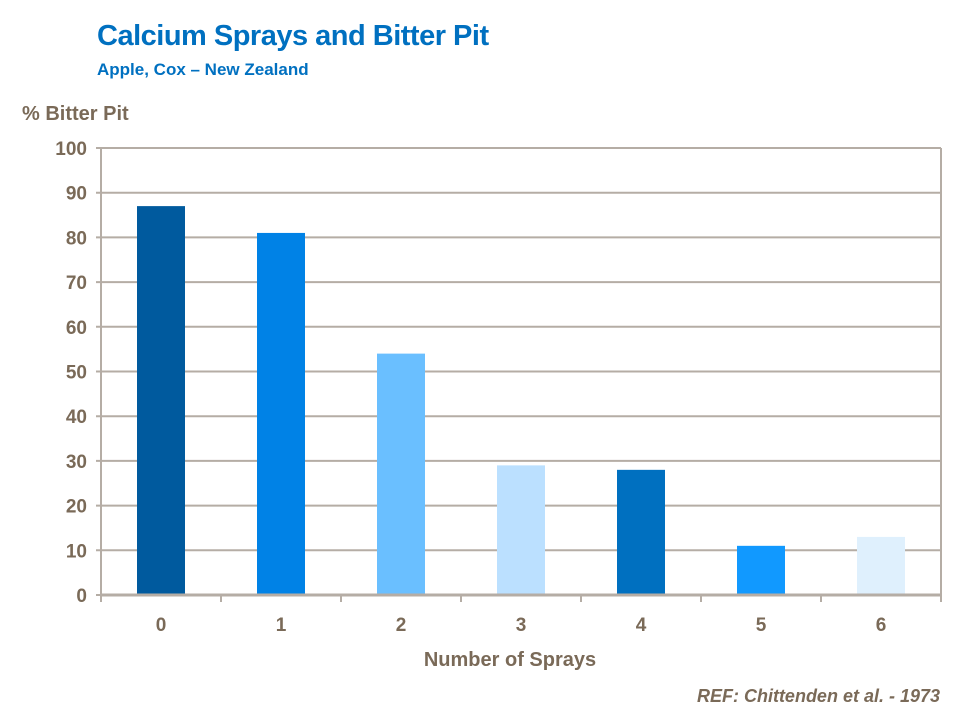 The image size is (960, 720). Describe the element at coordinates (71, 149) in the screenshot. I see `y-tick-label: 100` at that location.